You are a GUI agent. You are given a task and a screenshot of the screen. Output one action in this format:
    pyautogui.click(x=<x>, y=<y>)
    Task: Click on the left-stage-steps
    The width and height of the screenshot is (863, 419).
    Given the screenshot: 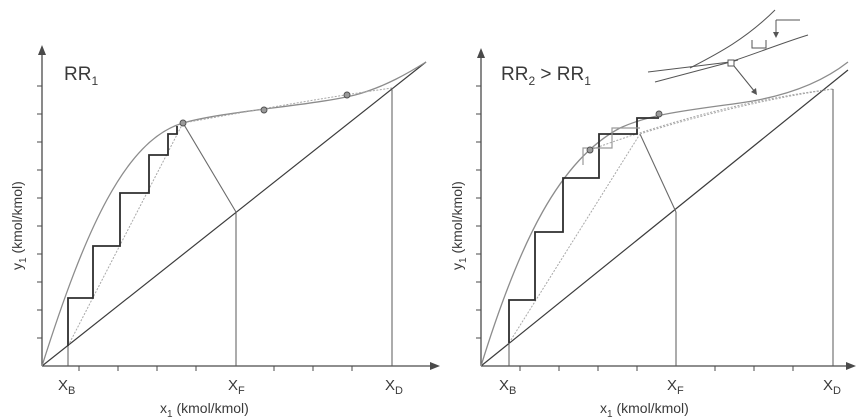 What is the action you would take?
    pyautogui.click(x=122, y=236)
    